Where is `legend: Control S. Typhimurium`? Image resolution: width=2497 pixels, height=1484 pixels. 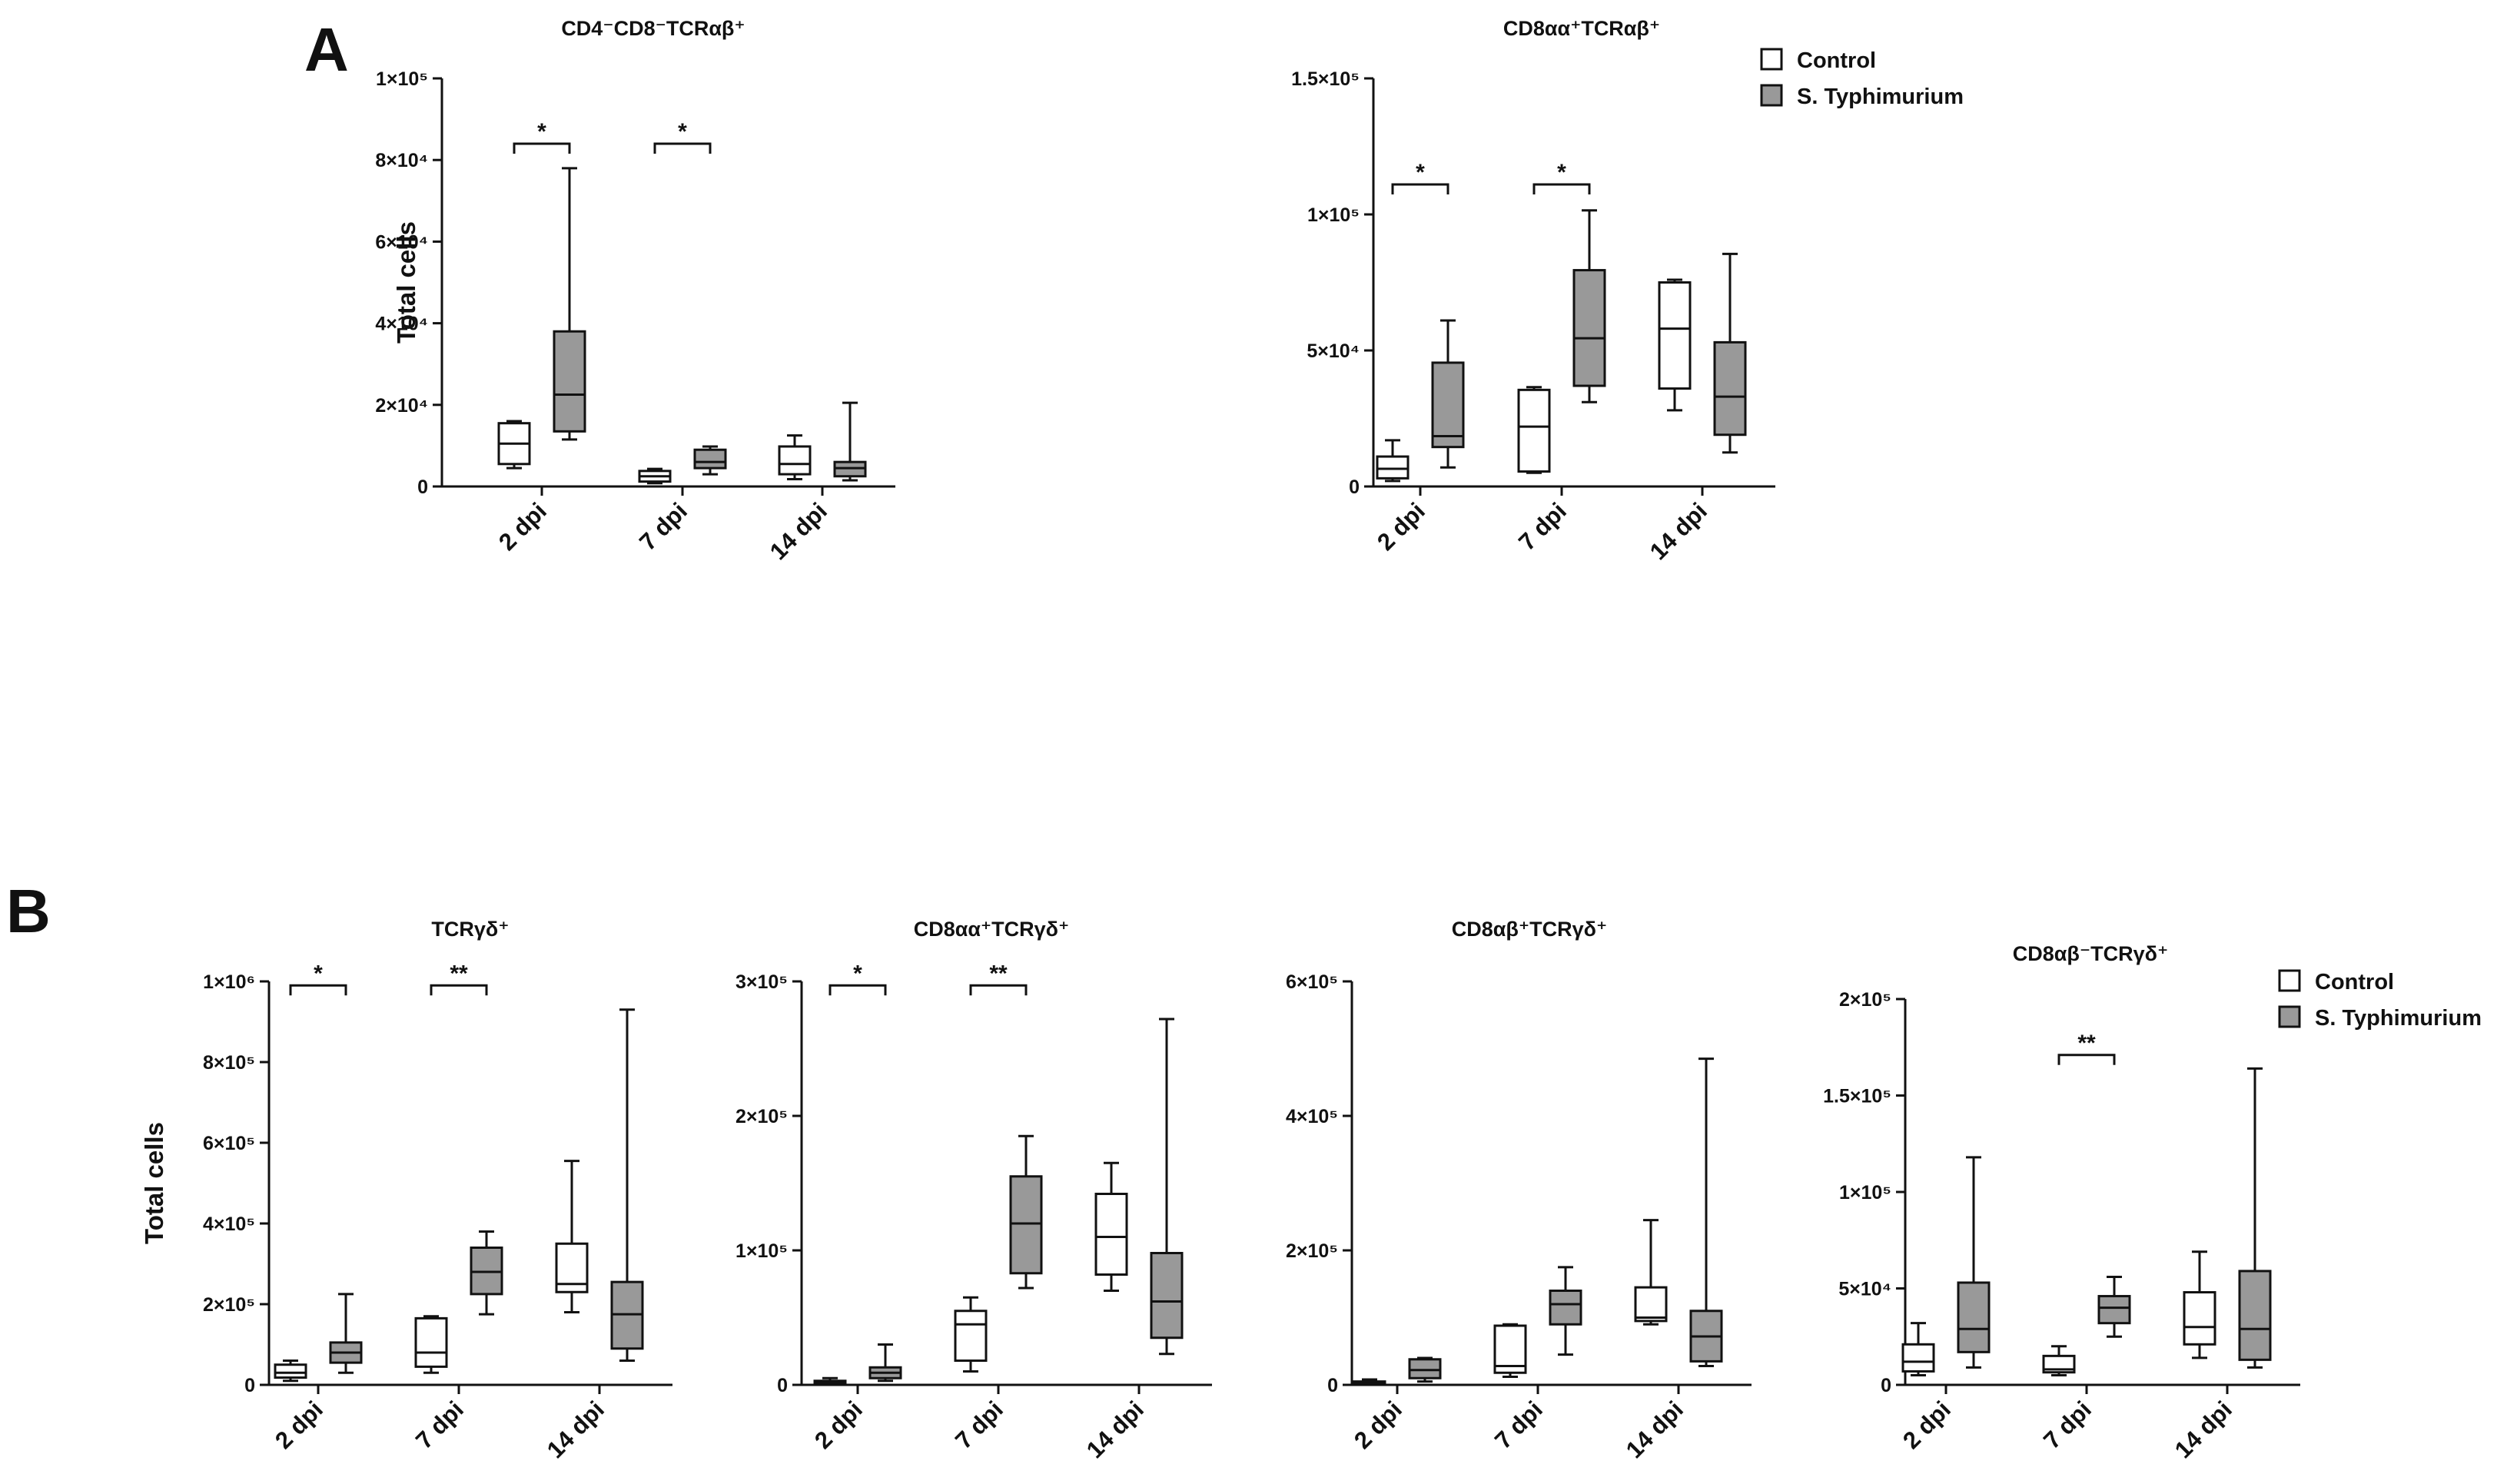
legend: Control S. Typhimurium is located at coordinates (1862, 78).